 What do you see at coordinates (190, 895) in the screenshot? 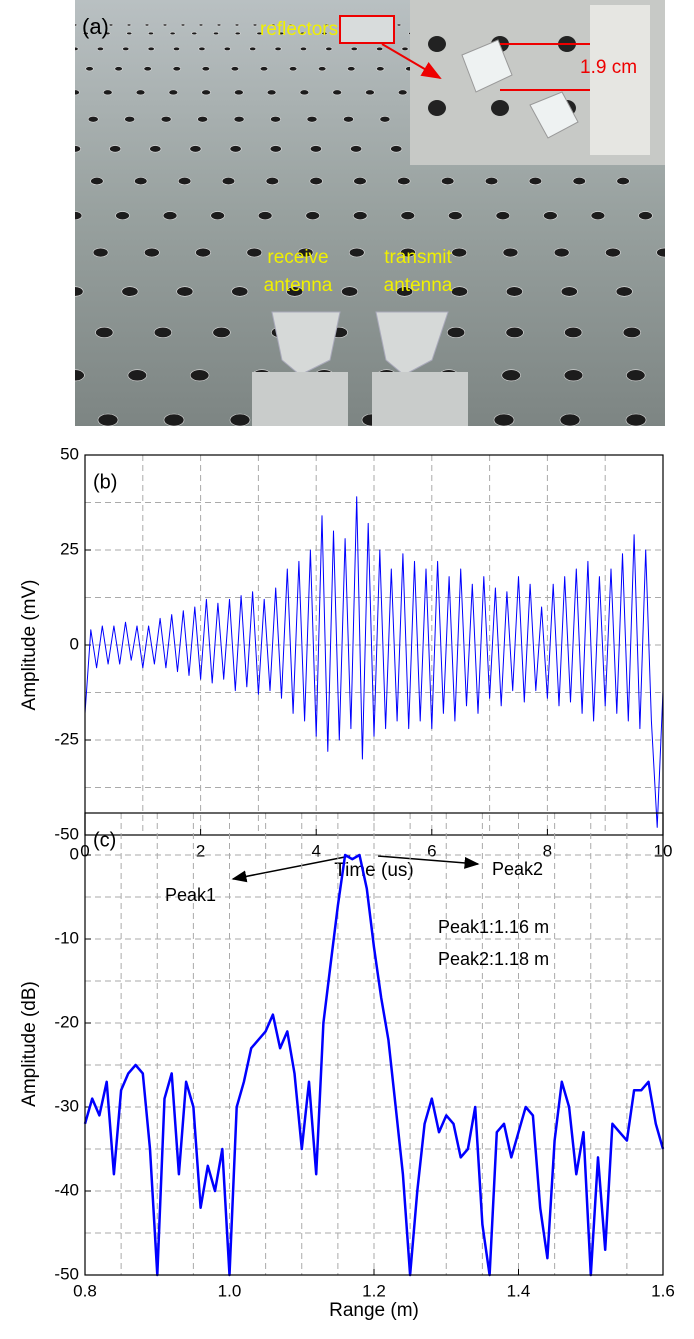
I see `annotation: Peak1` at bounding box center [190, 895].